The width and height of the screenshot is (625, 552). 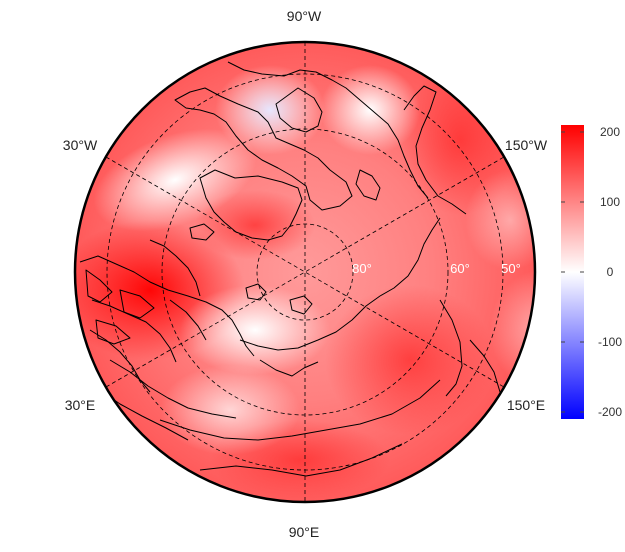 What do you see at coordinates (304, 532) in the screenshot?
I see `lon-label-bottom: 90°E` at bounding box center [304, 532].